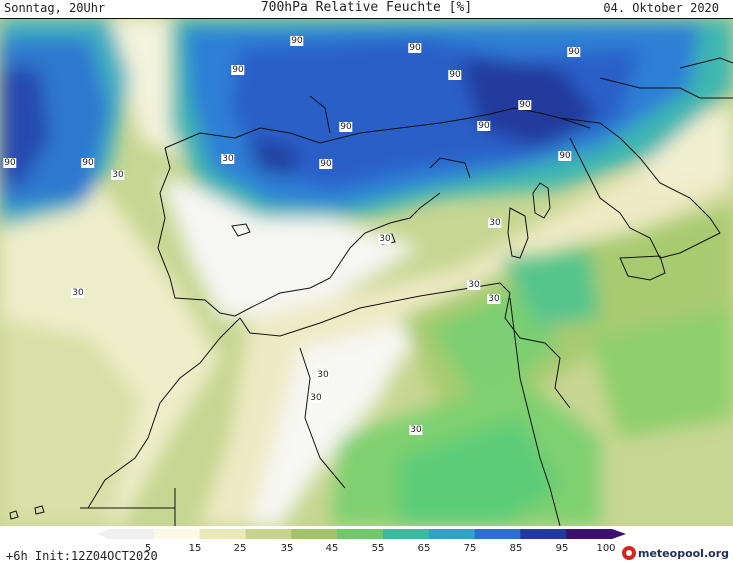 Image resolution: width=733 pixels, height=566 pixels. I want to click on meteopool-logo: meteopool.org, so click(675, 553).